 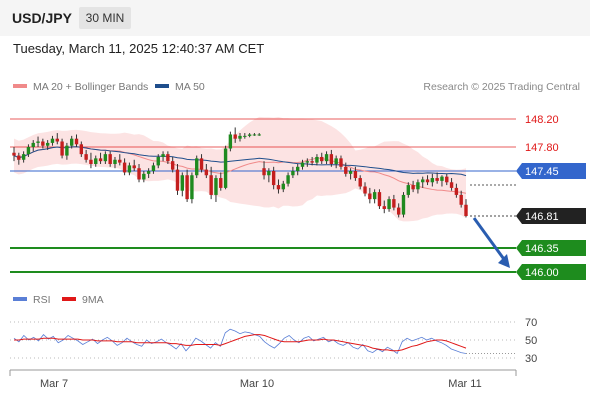 I want to click on ma9-legend-label: 9MA, so click(x=93, y=300).